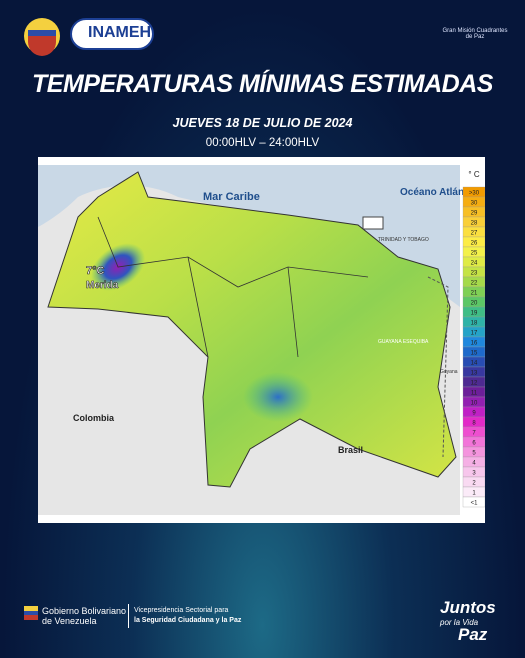  Describe the element at coordinates (474, 434) in the screenshot. I see `legend-label: 7` at that location.